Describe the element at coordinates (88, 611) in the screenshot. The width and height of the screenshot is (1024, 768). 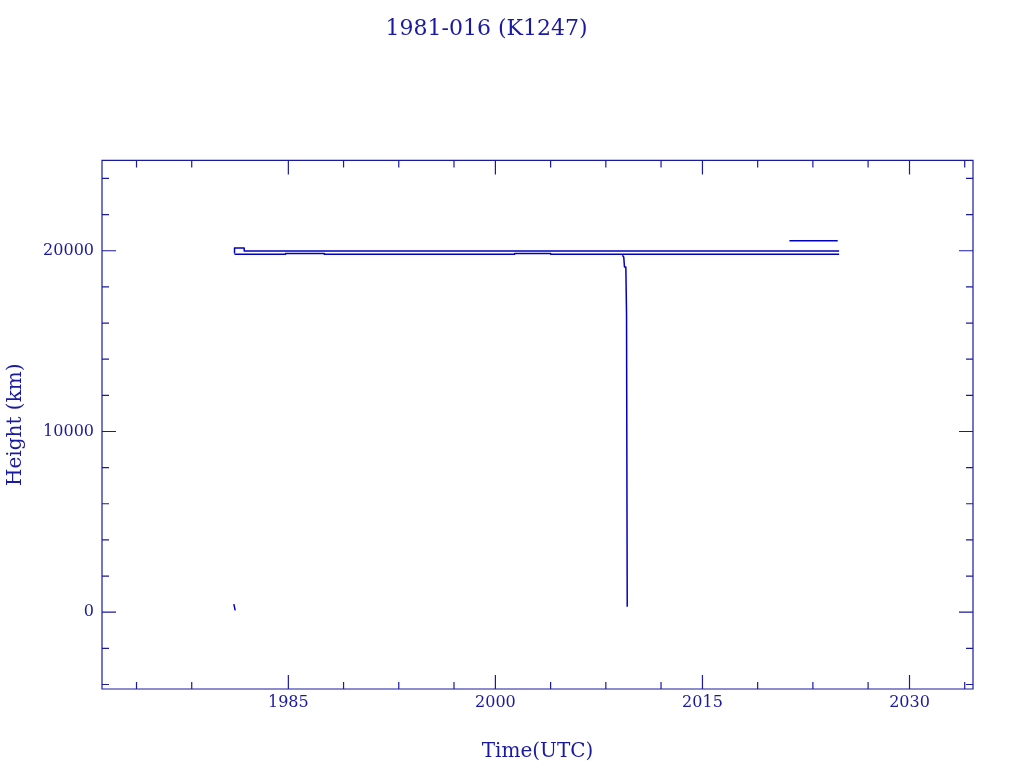
I see `y-tick-label: 0` at that location.